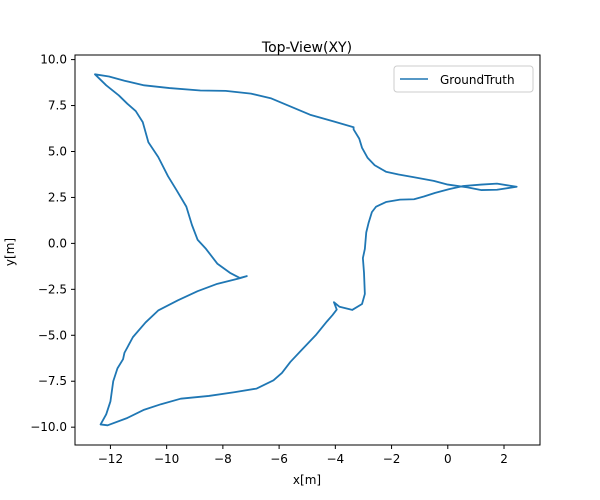 The height and width of the screenshot is (500, 600). What do you see at coordinates (303, 455) in the screenshot?
I see `x-axis: −12 −10 −8 −6 −4 −2 0 2` at bounding box center [303, 455].